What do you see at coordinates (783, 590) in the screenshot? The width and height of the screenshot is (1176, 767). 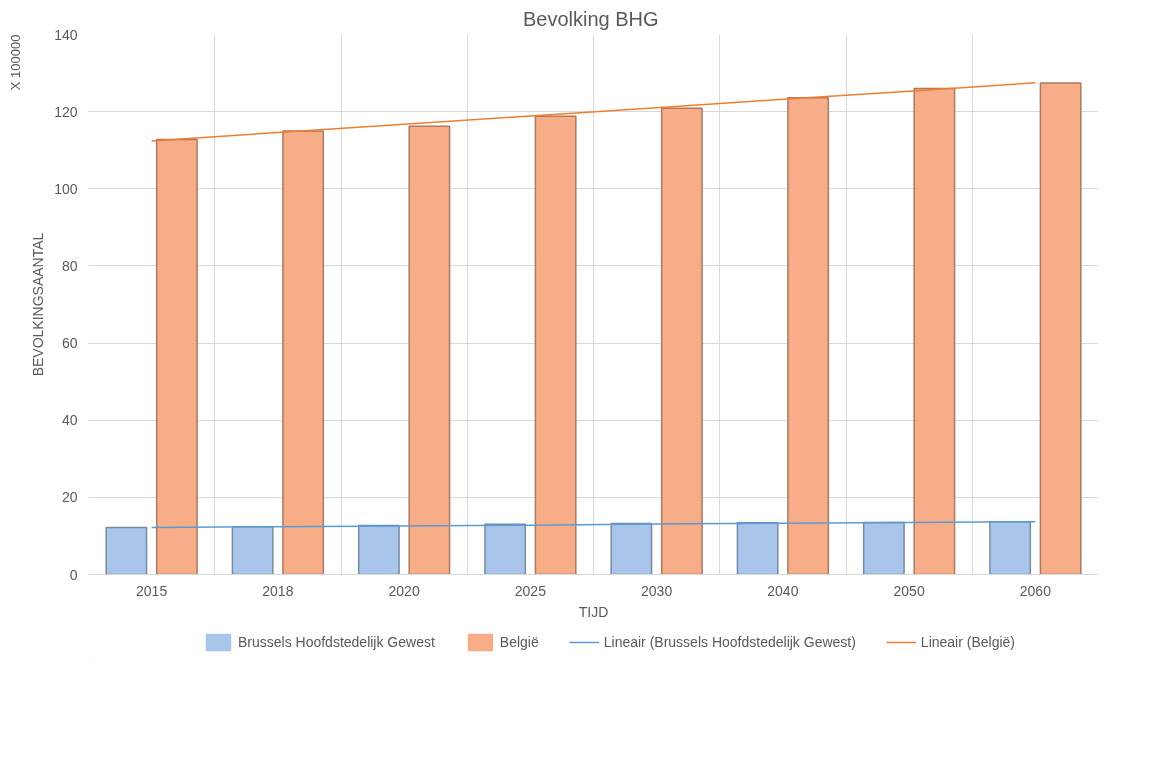 I see `x-tick-label: 2040` at bounding box center [783, 590].